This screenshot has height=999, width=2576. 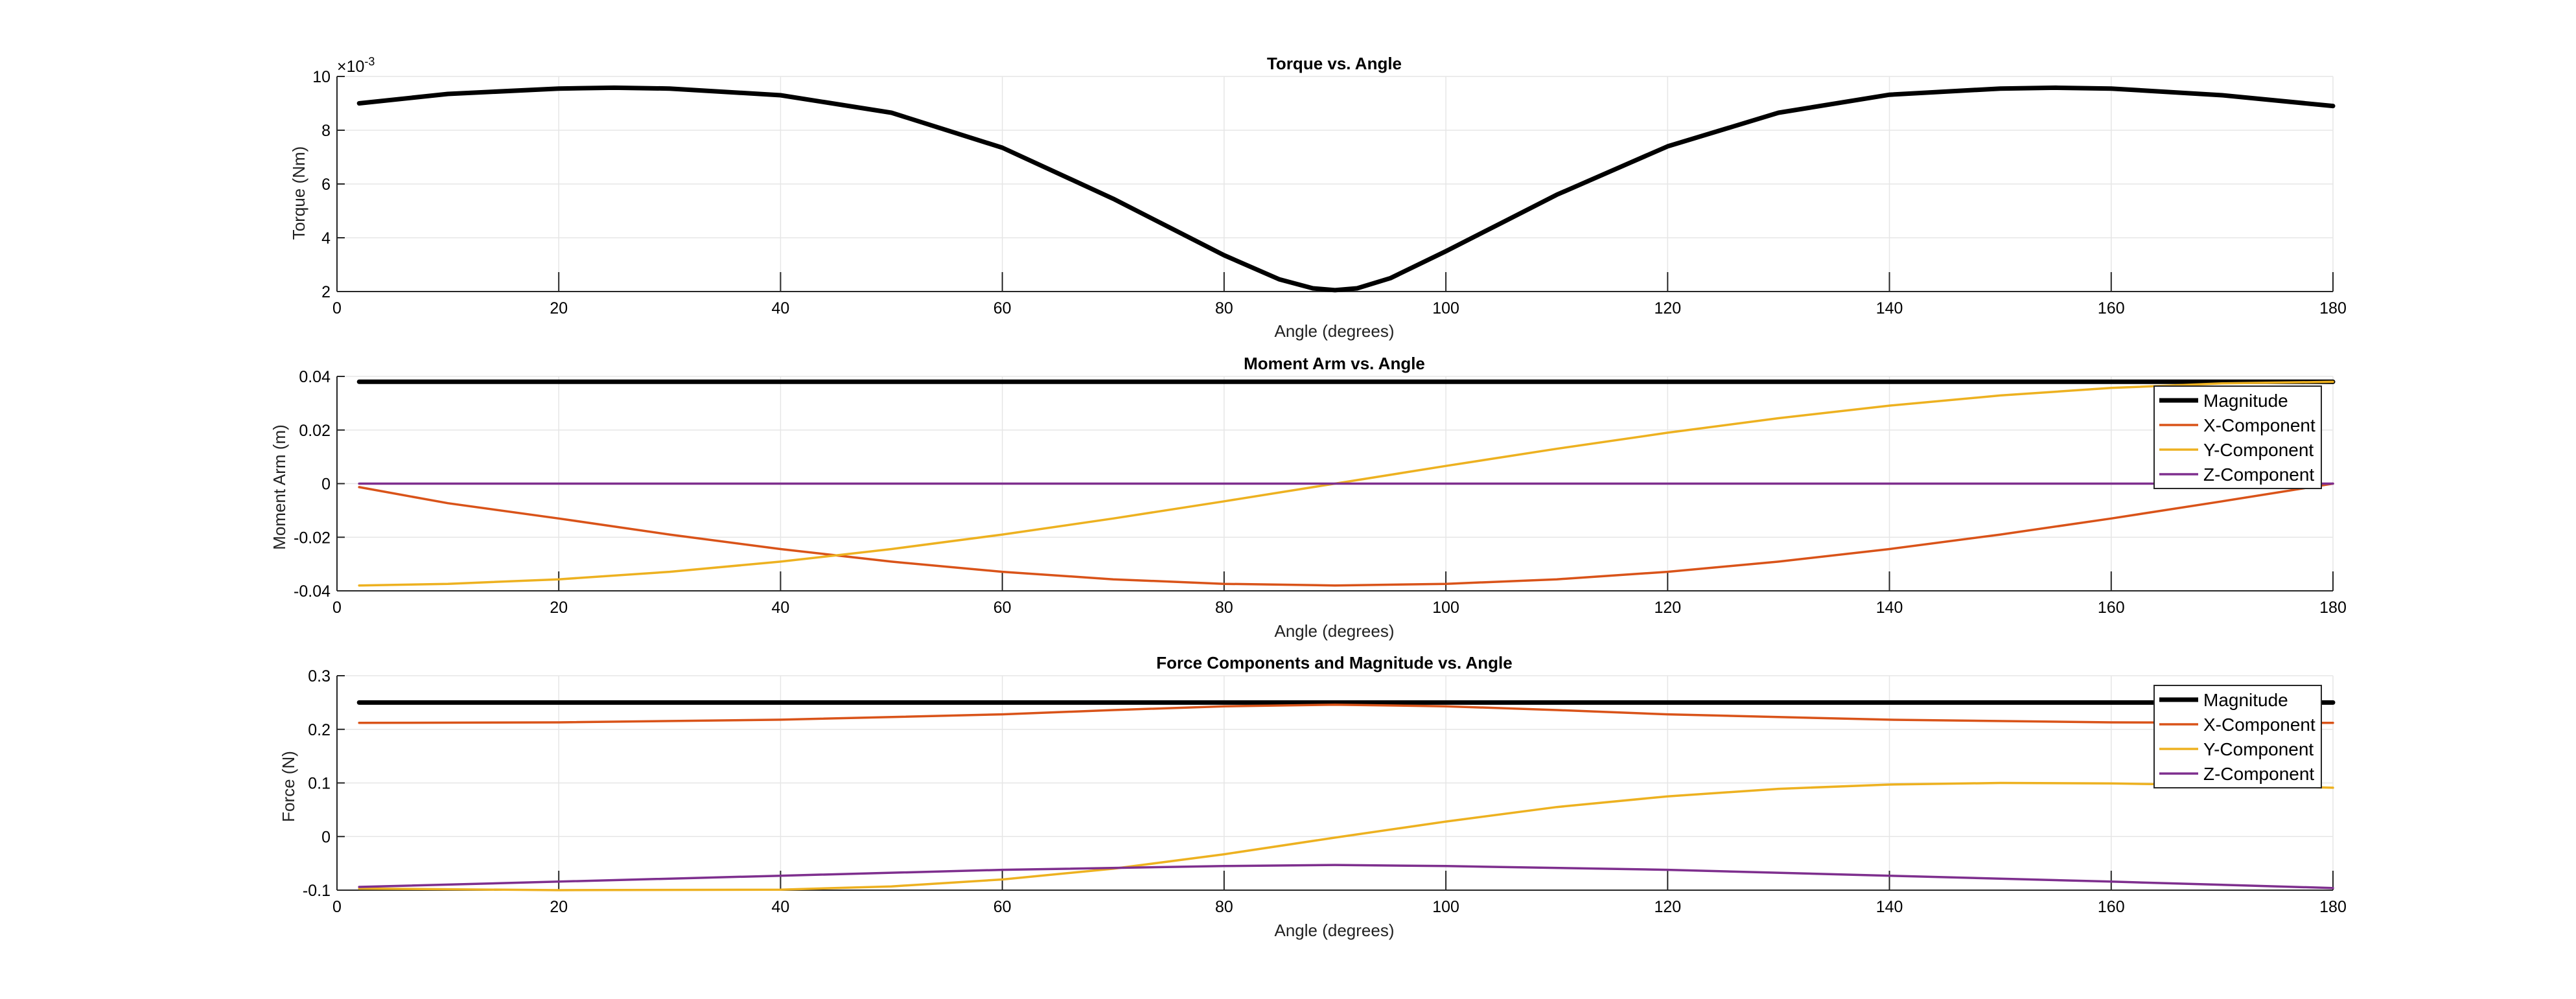 What do you see at coordinates (280, 487) in the screenshot?
I see `moment-arm-chart-ylabel: Moment Arm (m)` at bounding box center [280, 487].